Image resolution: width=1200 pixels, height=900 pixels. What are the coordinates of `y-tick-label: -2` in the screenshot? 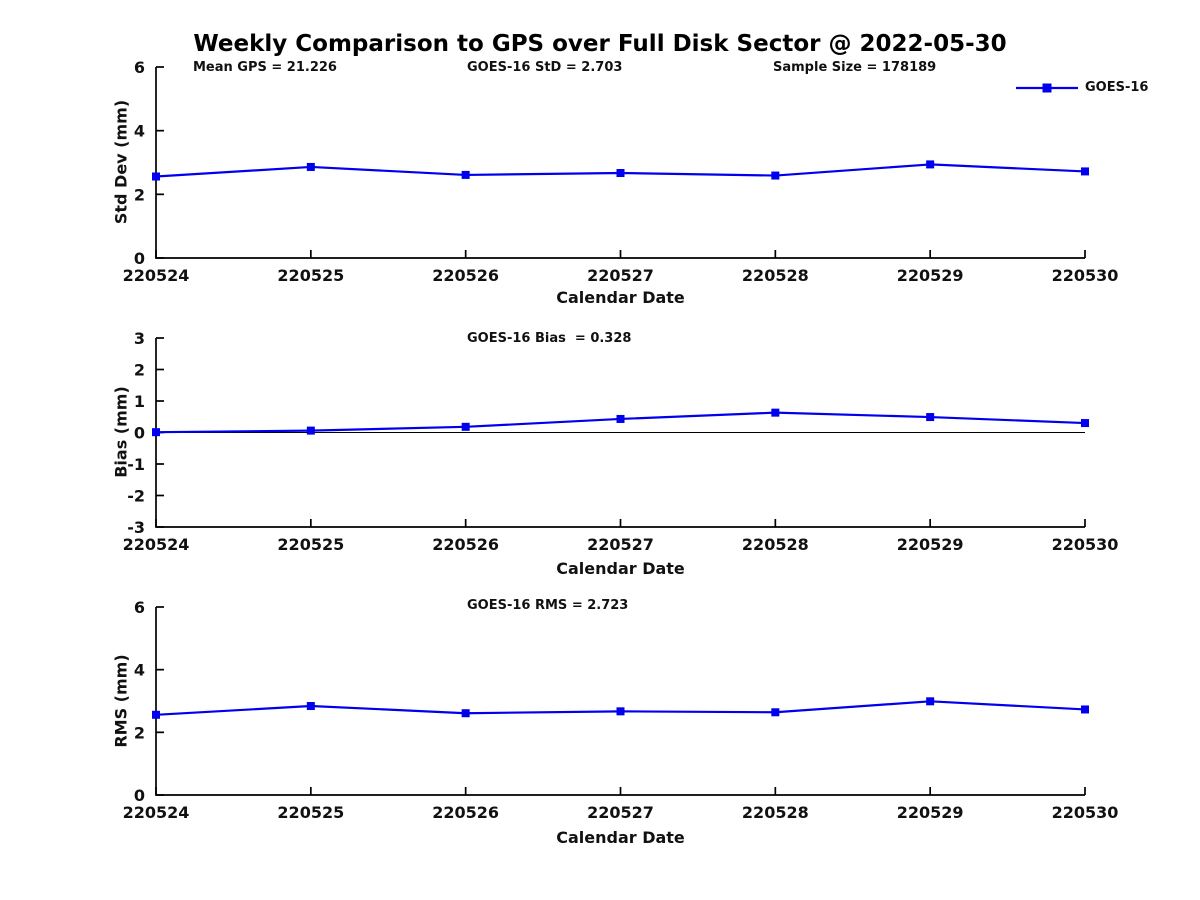 It's located at (136, 496).